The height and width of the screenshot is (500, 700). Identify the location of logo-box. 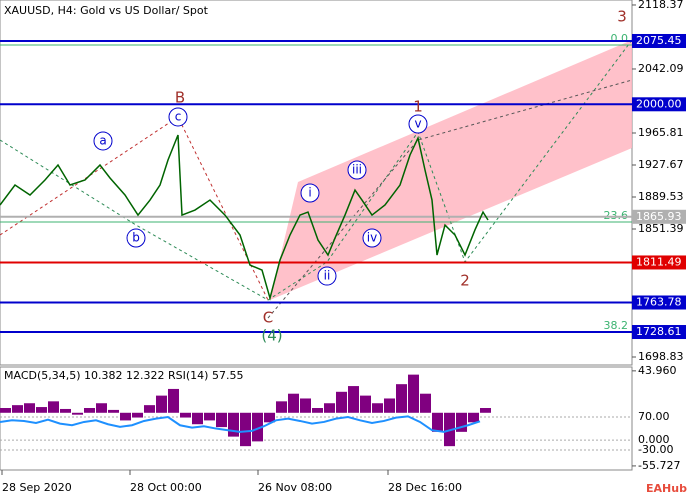
(662, 488).